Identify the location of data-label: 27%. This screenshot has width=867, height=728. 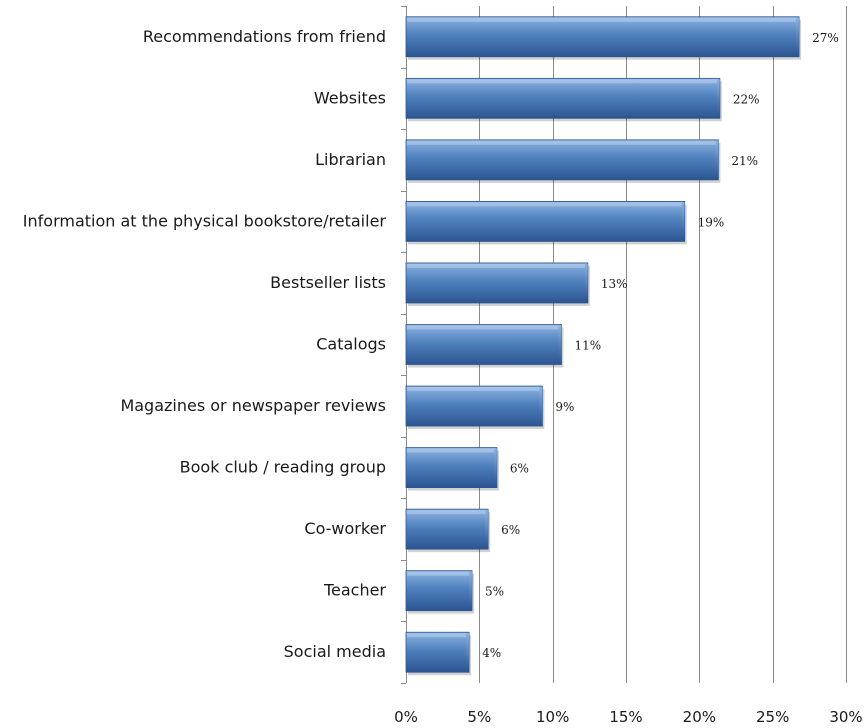
(825, 38).